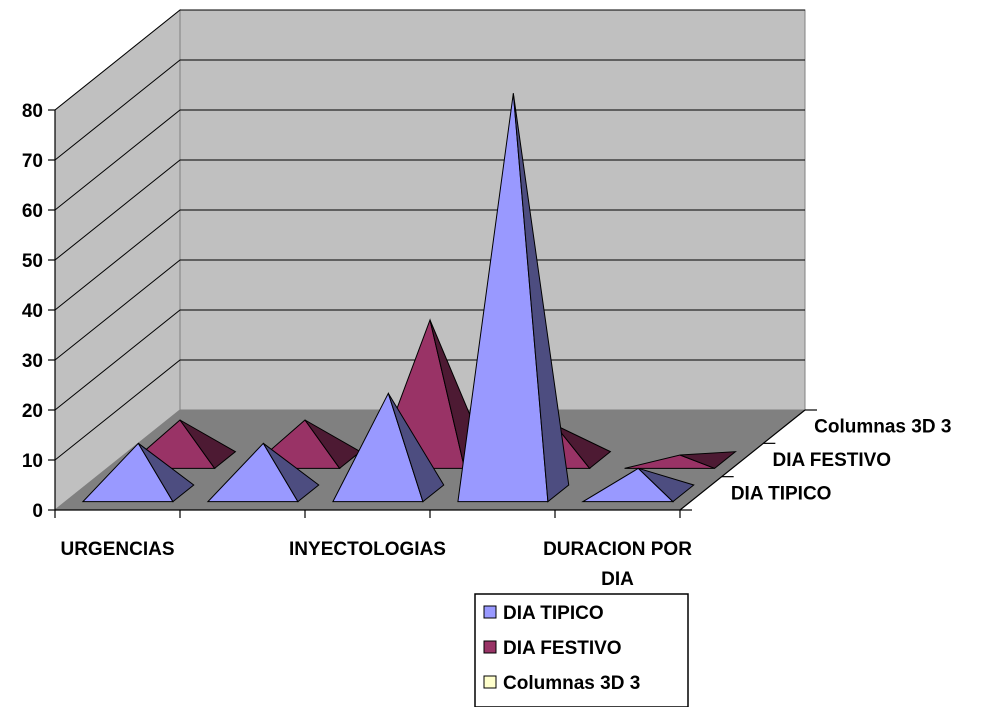  I want to click on y-tick-label: 80, so click(32, 111).